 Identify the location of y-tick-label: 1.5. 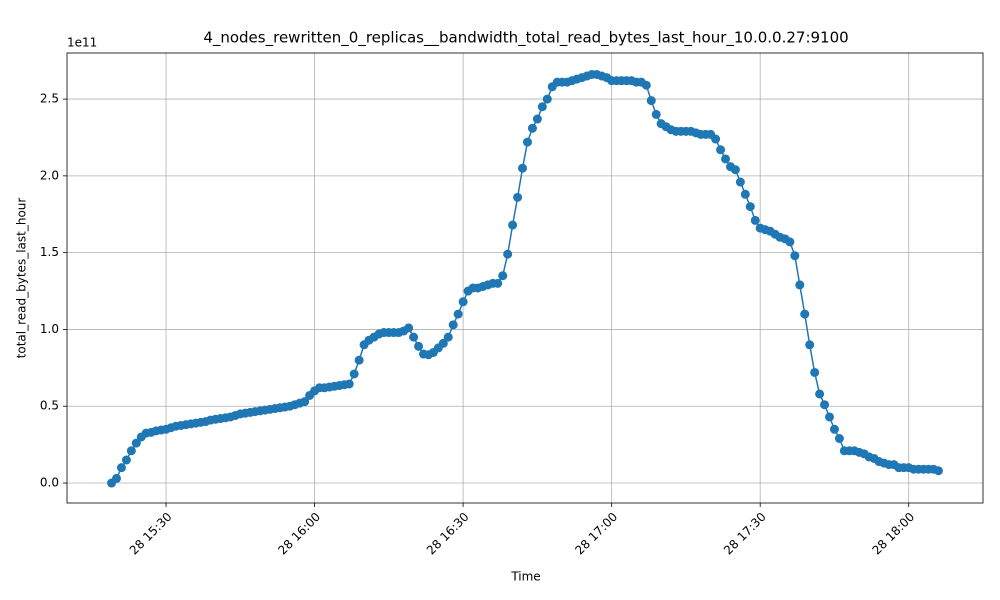
(49, 252).